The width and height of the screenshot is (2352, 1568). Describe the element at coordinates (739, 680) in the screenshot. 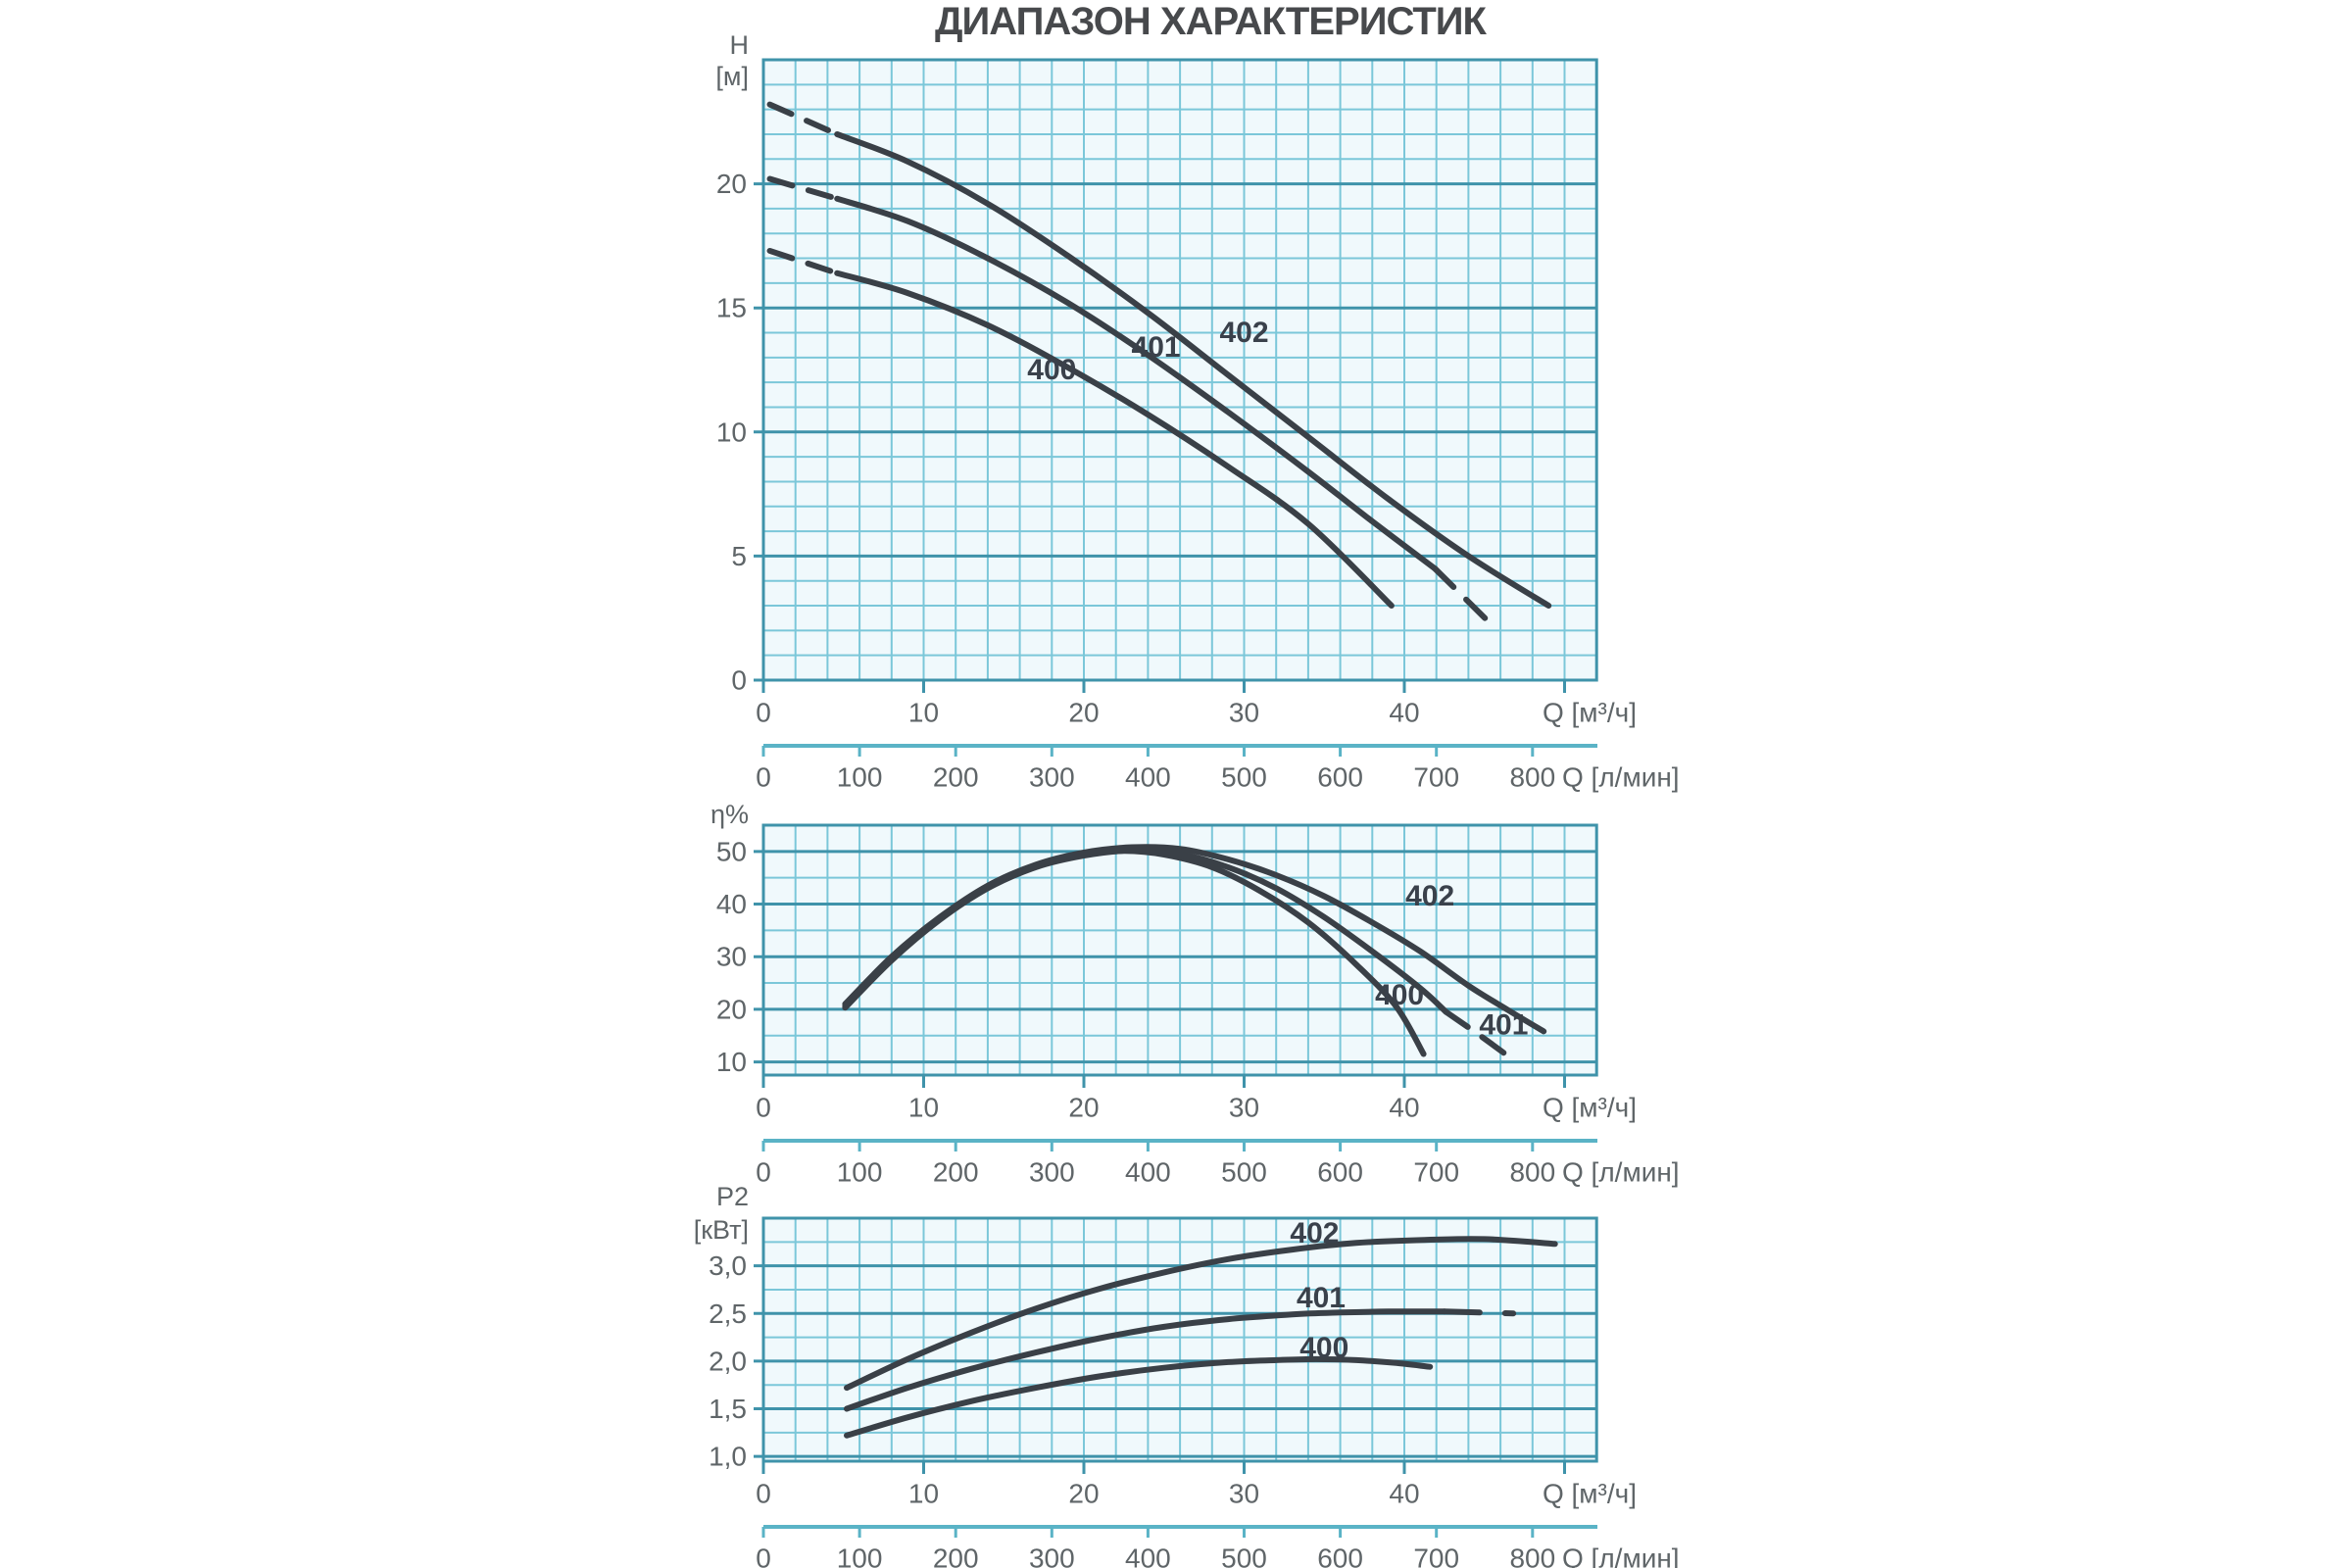

I see `y-tick-label: 0` at that location.